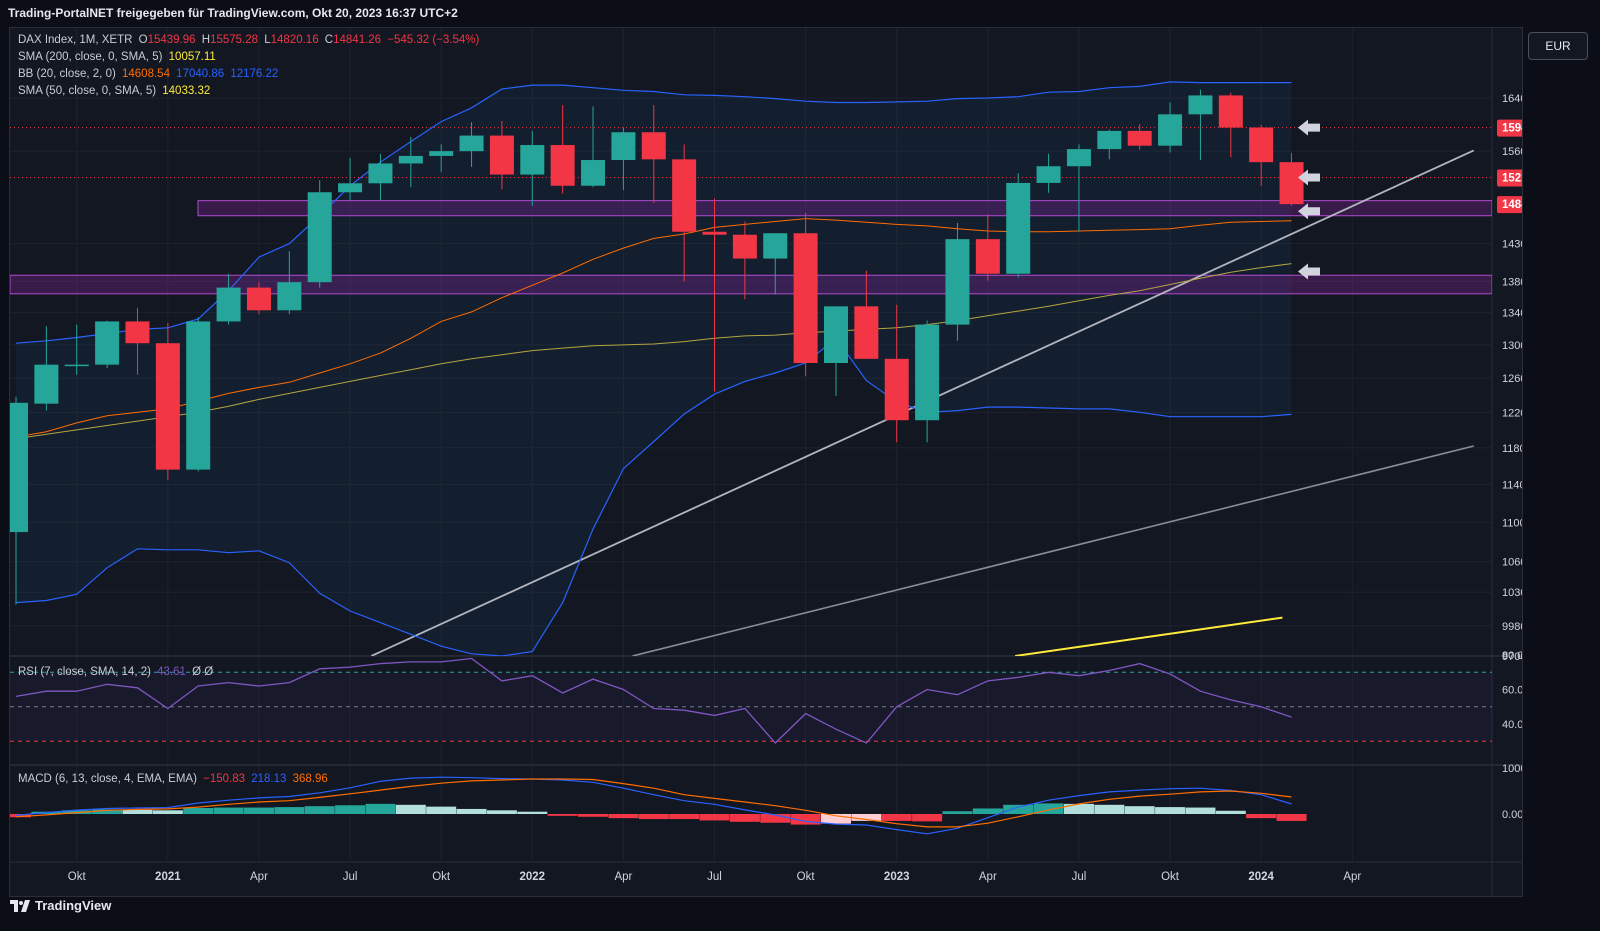 This screenshot has height=931, width=1600. Describe the element at coordinates (1079, 877) in the screenshot. I see `time-tick-12: Jul` at that location.